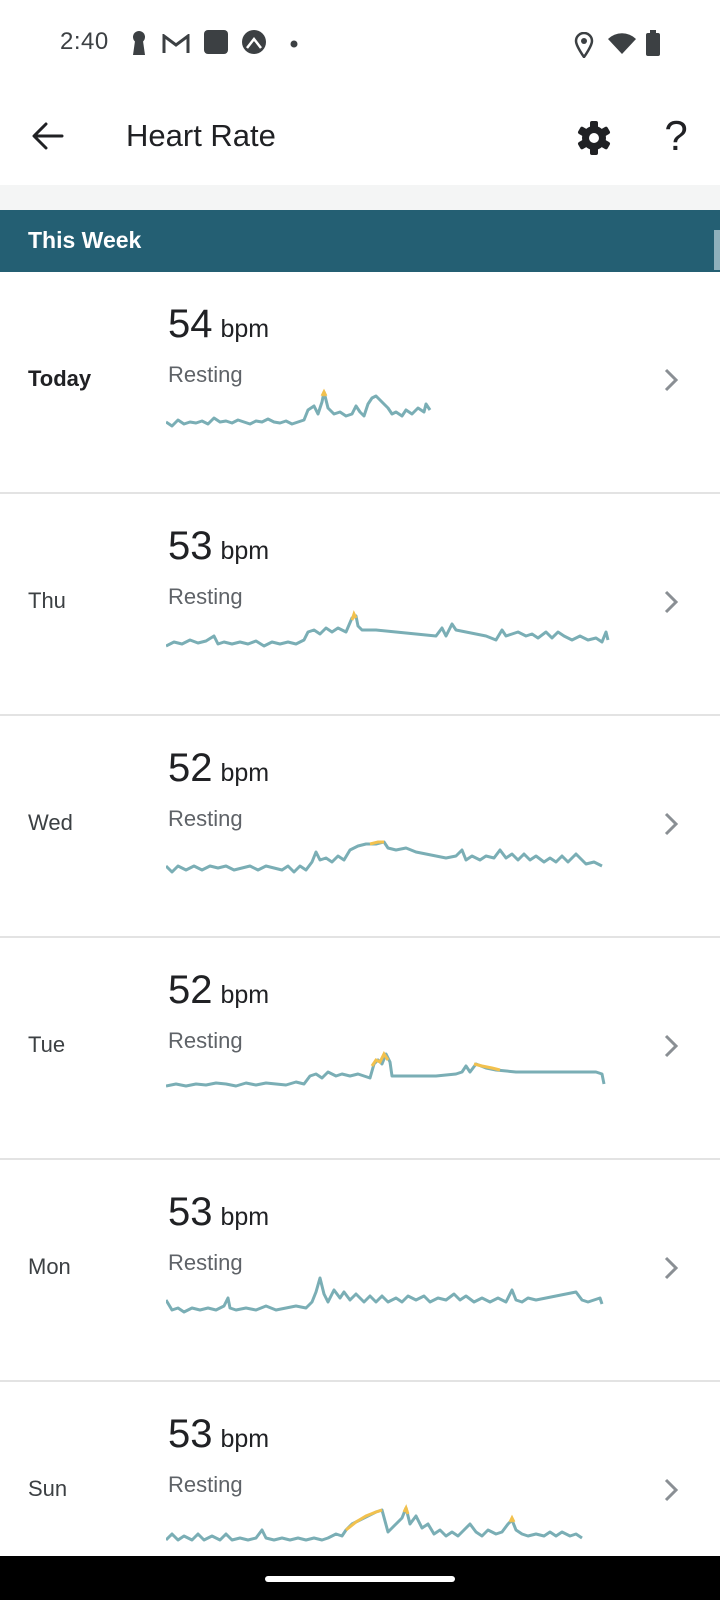 This screenshot has height=1600, width=720. What do you see at coordinates (216, 42) in the screenshot?
I see `app-square-icon` at bounding box center [216, 42].